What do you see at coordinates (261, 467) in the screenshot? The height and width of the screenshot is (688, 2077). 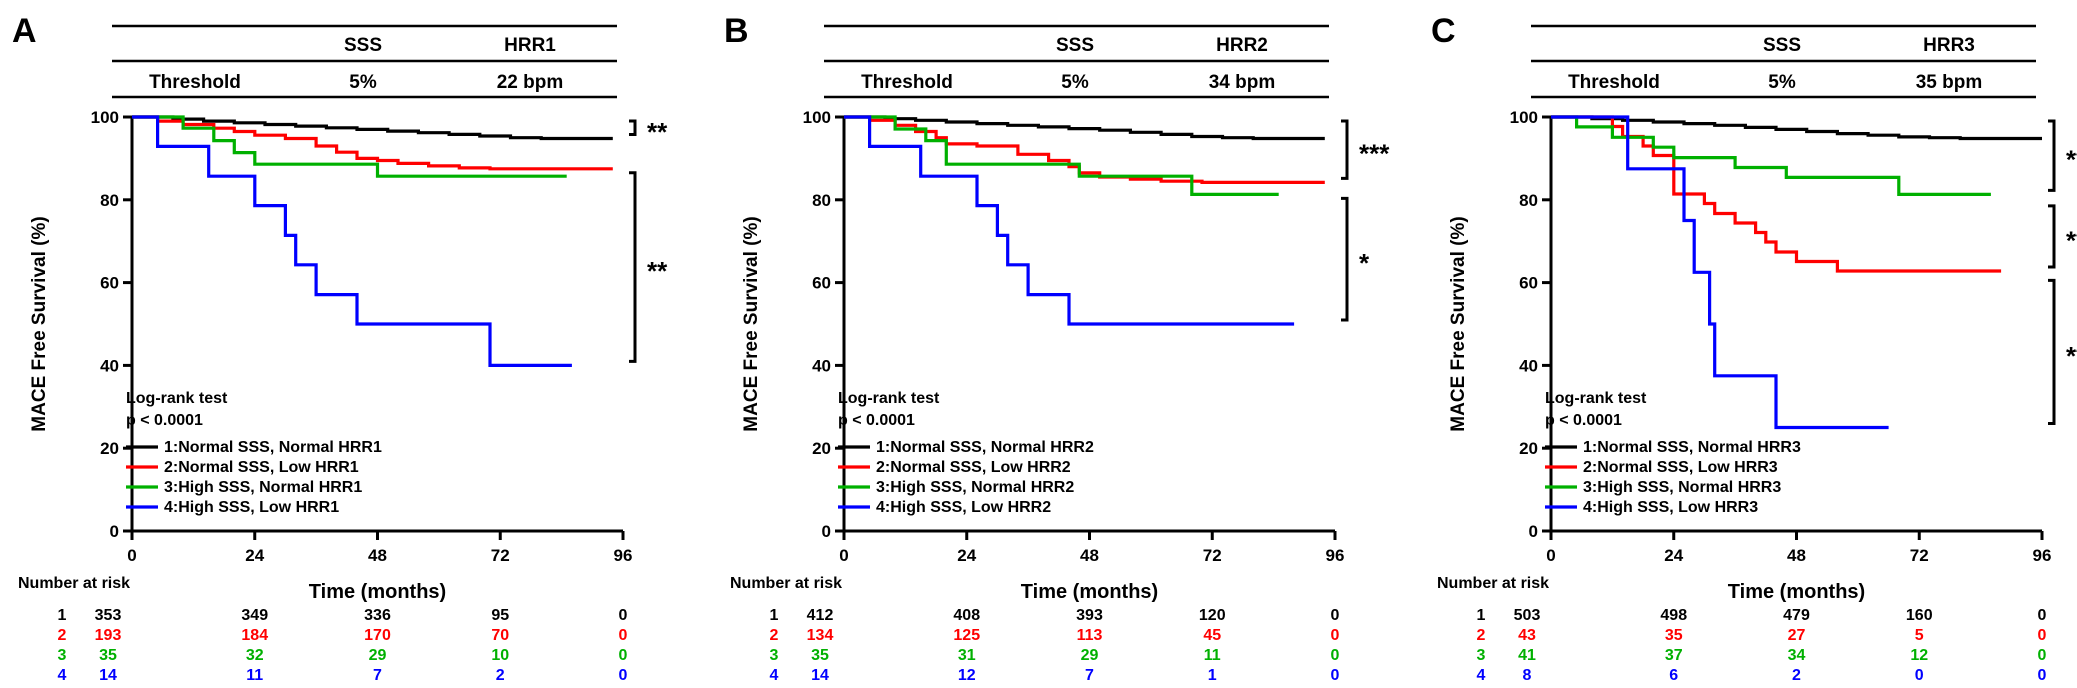 I see `legend-label: 2:Normal SSS, Low HRR1` at bounding box center [261, 467].